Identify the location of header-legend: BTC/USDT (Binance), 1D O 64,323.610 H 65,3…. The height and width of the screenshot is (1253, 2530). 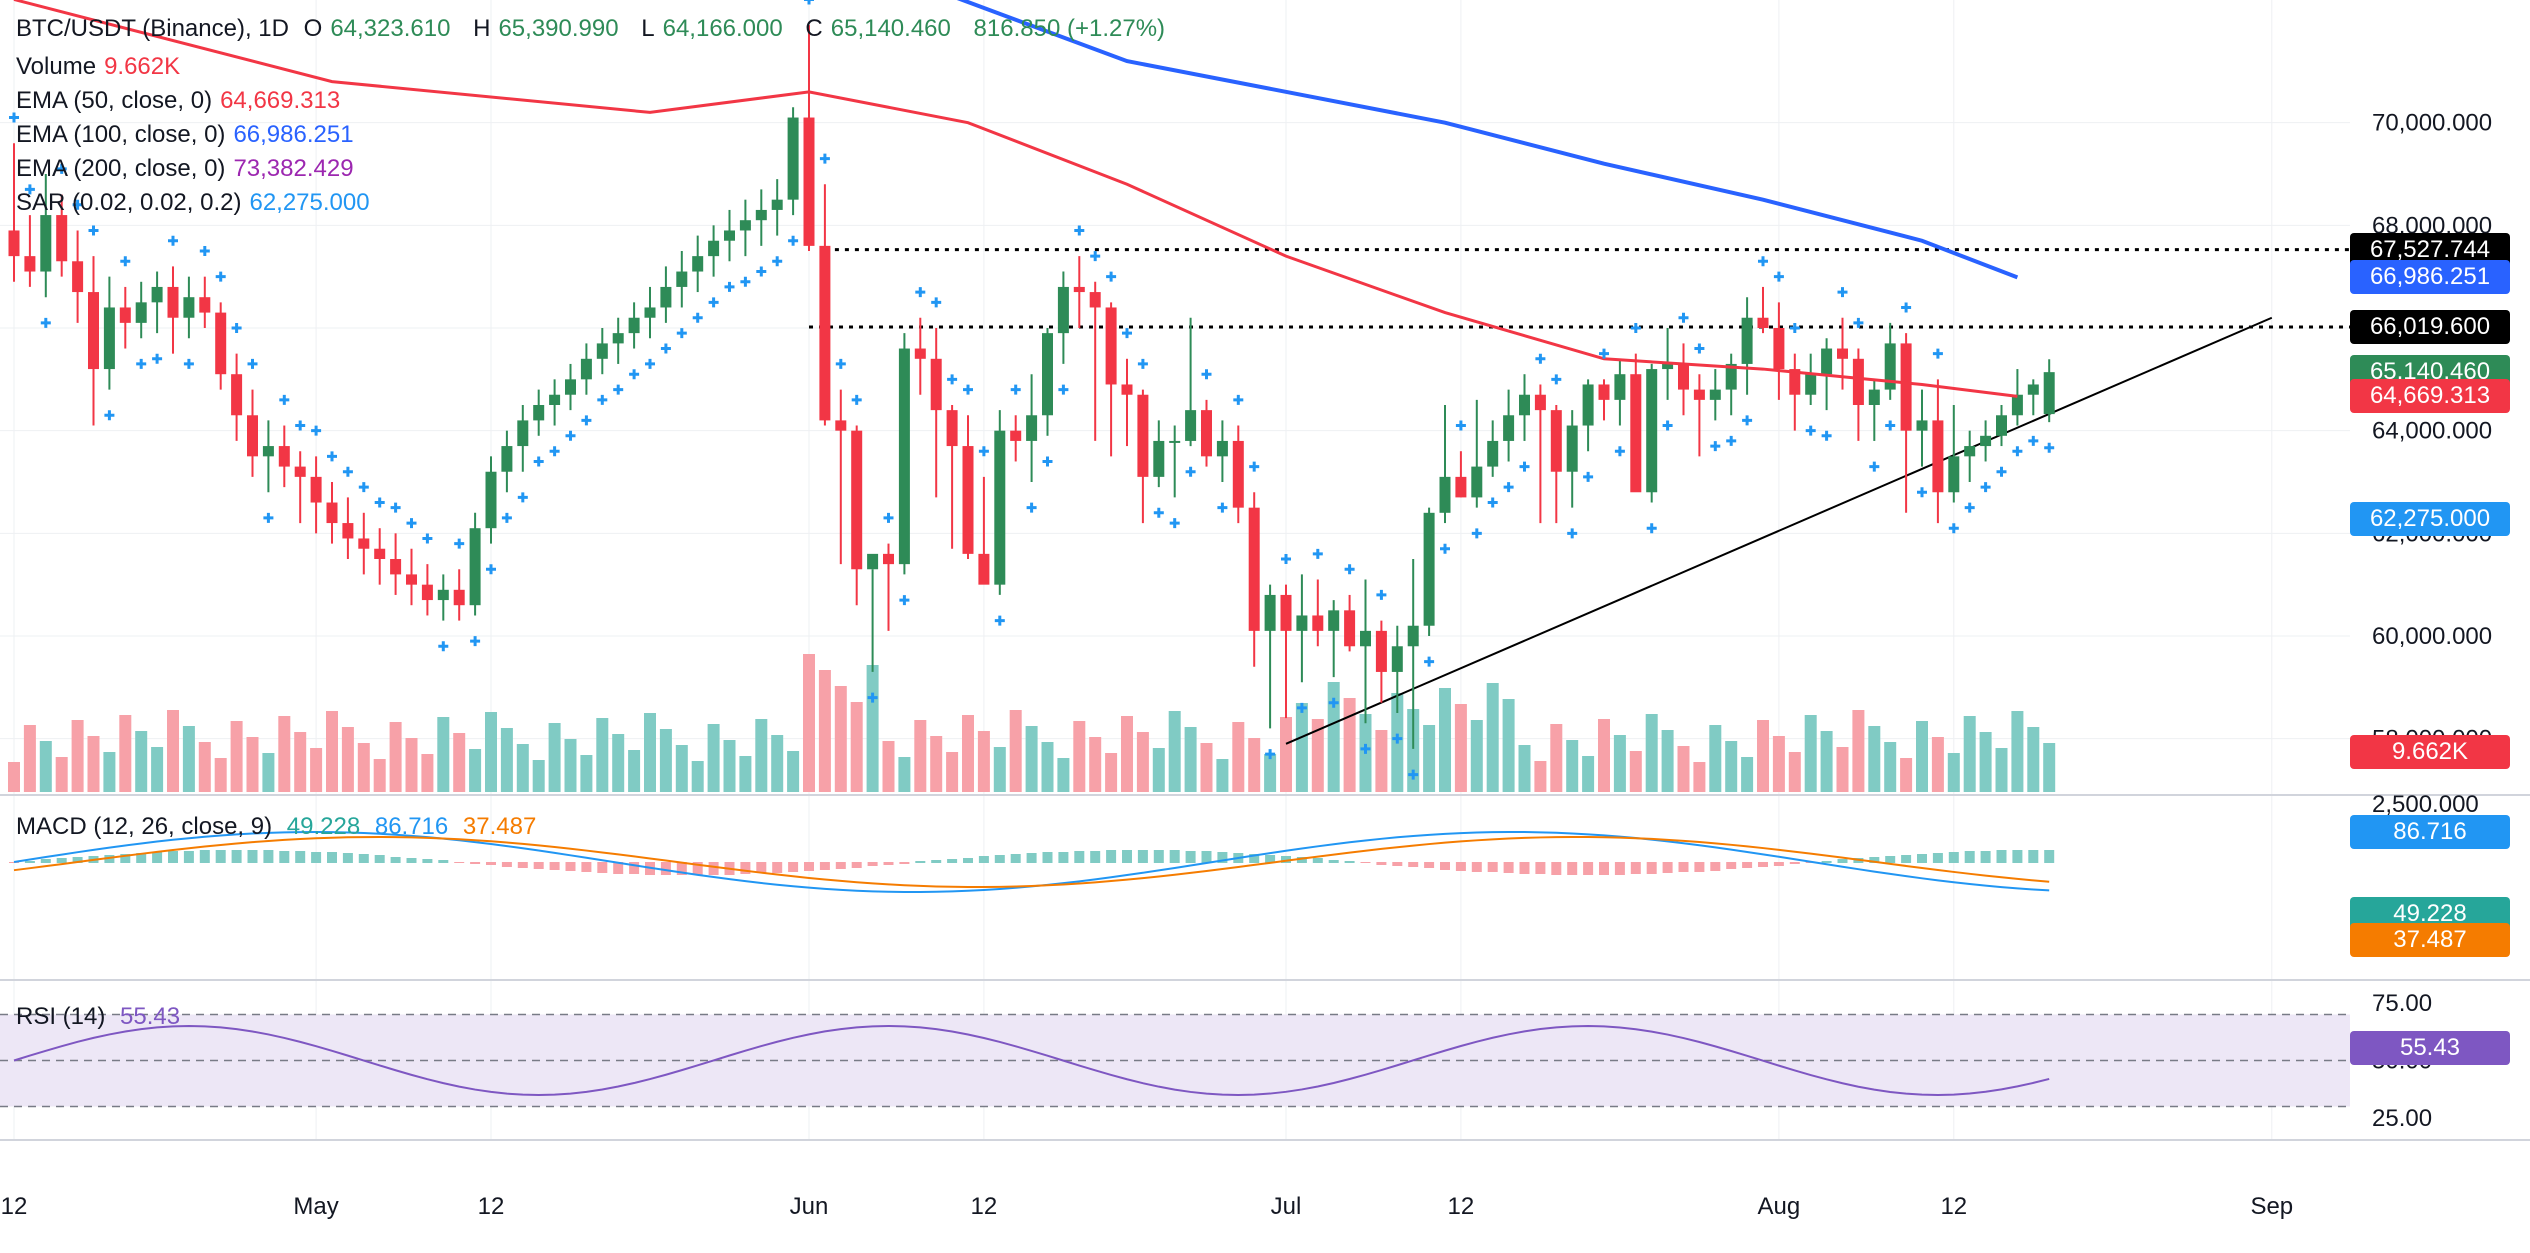
(594, 29).